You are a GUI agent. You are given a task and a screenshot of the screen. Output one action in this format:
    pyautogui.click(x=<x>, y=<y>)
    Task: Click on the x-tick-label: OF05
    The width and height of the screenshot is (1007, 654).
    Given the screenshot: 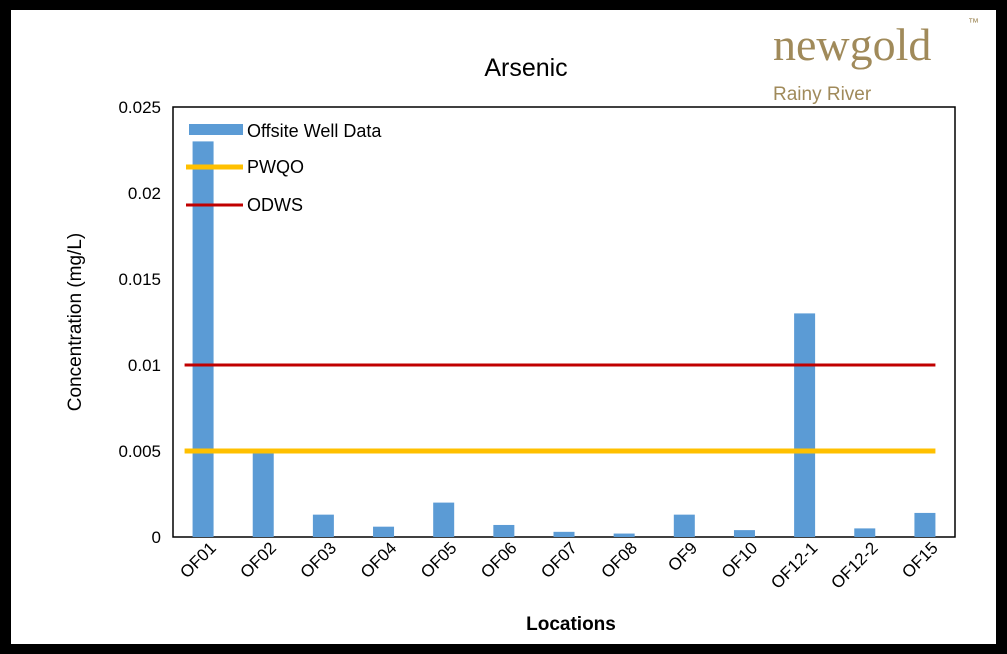 What is the action you would take?
    pyautogui.click(x=439, y=560)
    